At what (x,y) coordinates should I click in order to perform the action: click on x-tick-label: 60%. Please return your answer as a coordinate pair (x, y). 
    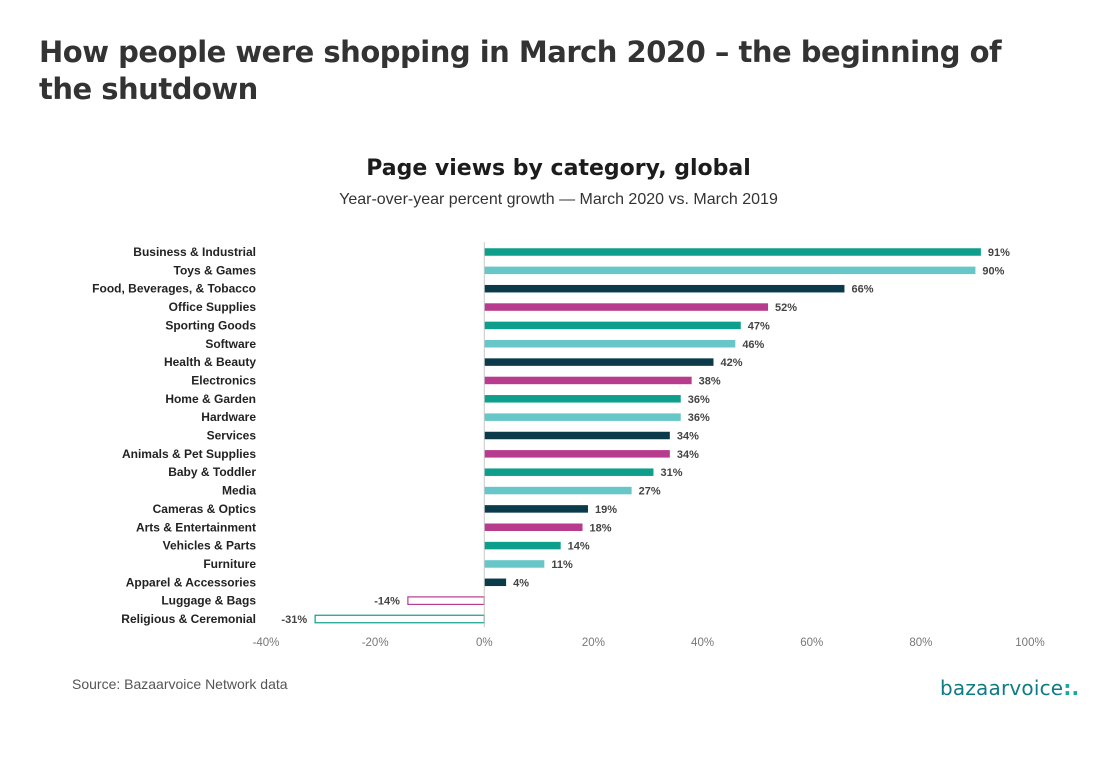
    Looking at the image, I should click on (811, 643).